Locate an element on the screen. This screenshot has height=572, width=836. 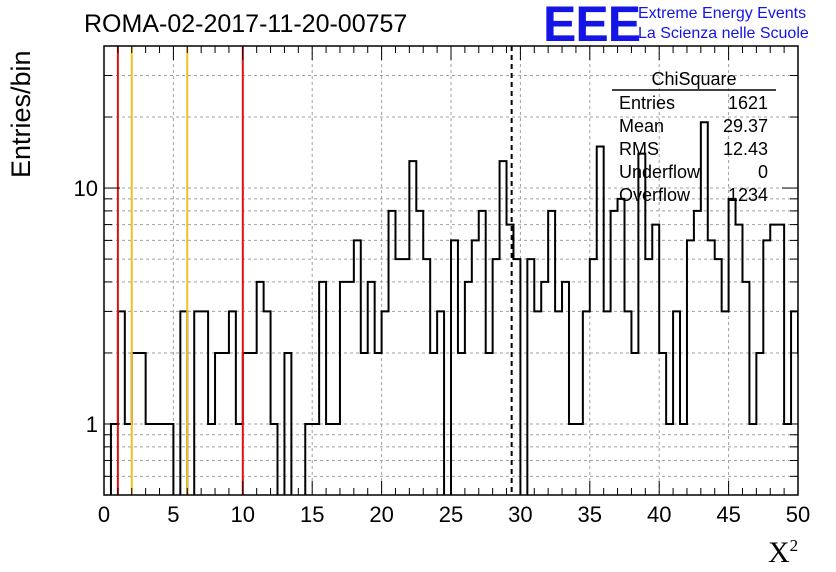
x-tick-label: 45 is located at coordinates (728, 514).